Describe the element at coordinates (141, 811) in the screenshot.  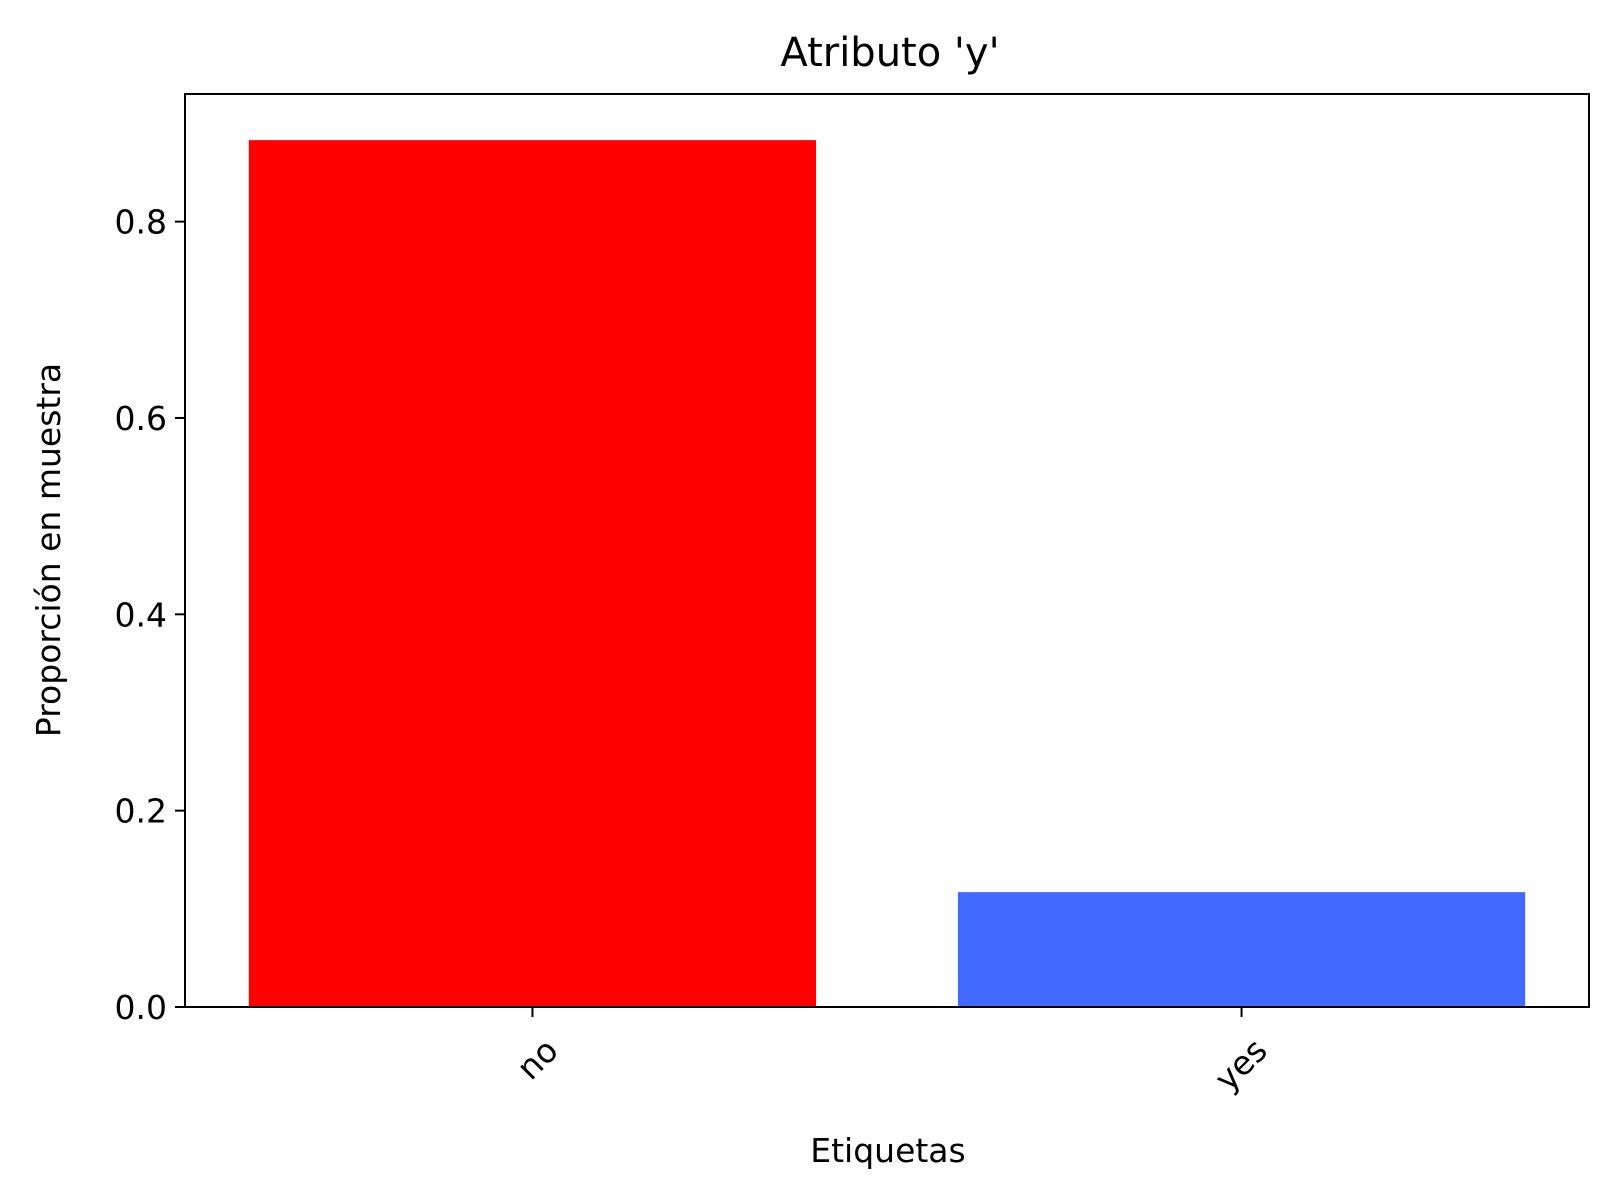
I see `y-tick-label: 0.2` at that location.